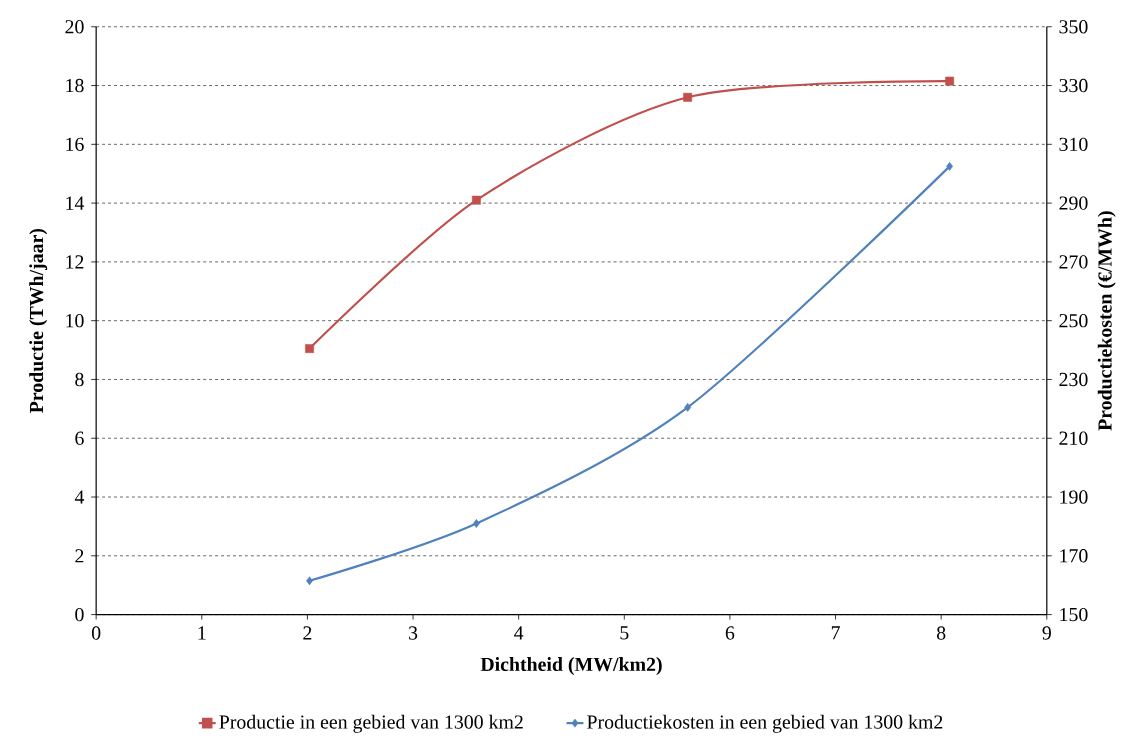  Describe the element at coordinates (1074, 614) in the screenshot. I see `y2-tick-label: 150` at that location.